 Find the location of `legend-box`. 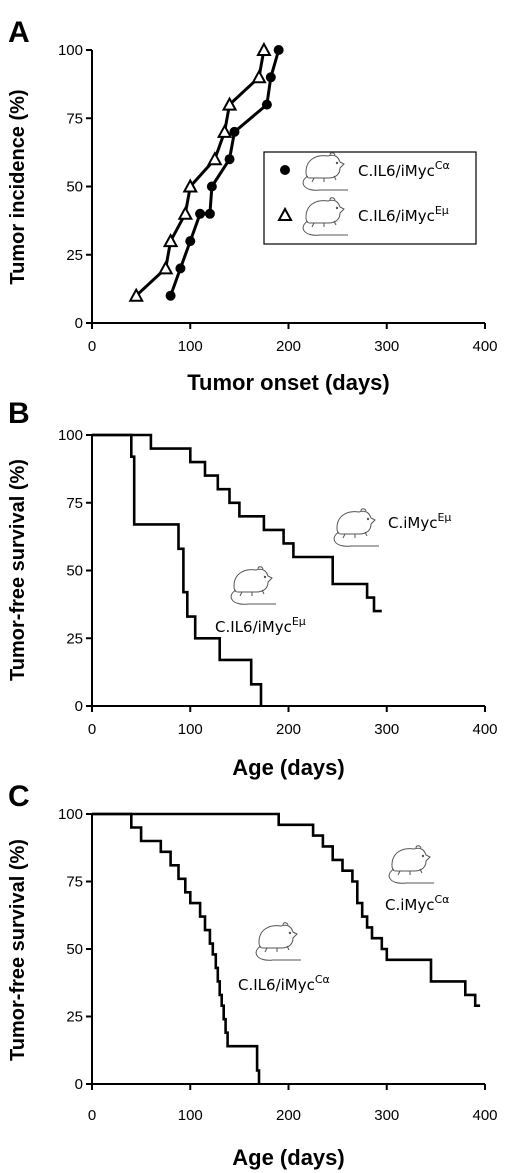

legend-box is located at coordinates (370, 198).